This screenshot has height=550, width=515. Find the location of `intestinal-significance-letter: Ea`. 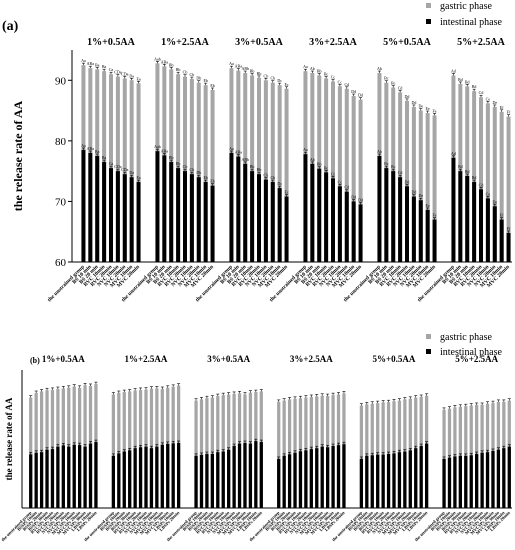

intestinal-significance-letter: Ea is located at coordinates (138, 177).